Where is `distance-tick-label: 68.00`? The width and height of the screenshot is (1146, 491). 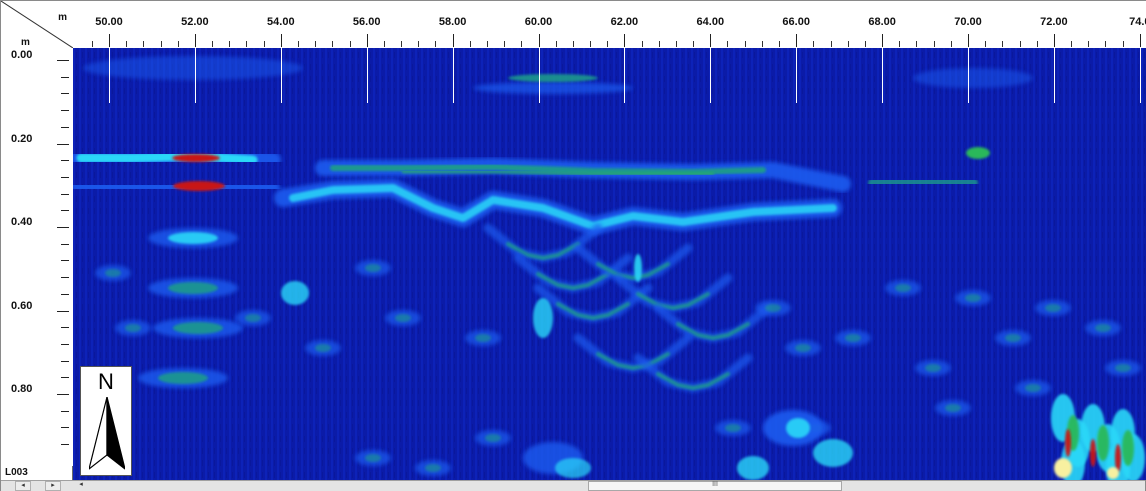
distance-tick-label: 68.00 is located at coordinates (882, 22).